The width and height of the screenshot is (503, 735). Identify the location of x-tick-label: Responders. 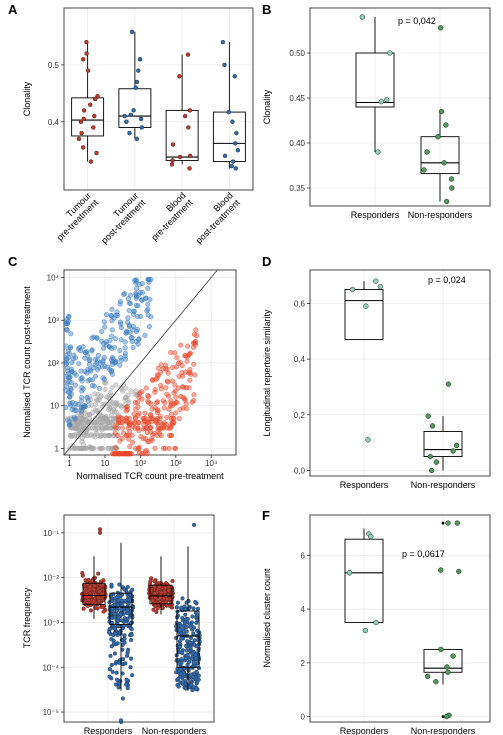
(375, 215).